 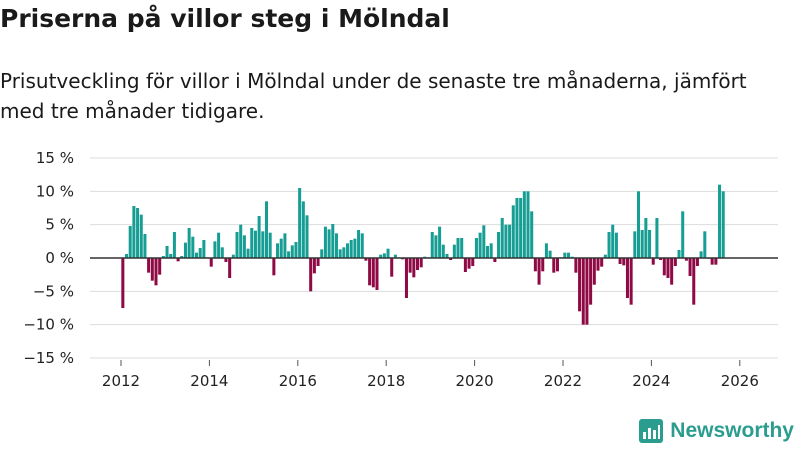 What do you see at coordinates (55, 158) in the screenshot?
I see `y-tick-label: 15 %` at bounding box center [55, 158].